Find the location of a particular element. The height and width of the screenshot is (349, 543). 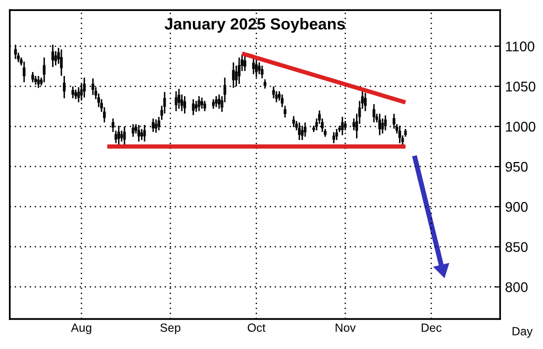

y-tick-label: 800 is located at coordinates (517, 287).